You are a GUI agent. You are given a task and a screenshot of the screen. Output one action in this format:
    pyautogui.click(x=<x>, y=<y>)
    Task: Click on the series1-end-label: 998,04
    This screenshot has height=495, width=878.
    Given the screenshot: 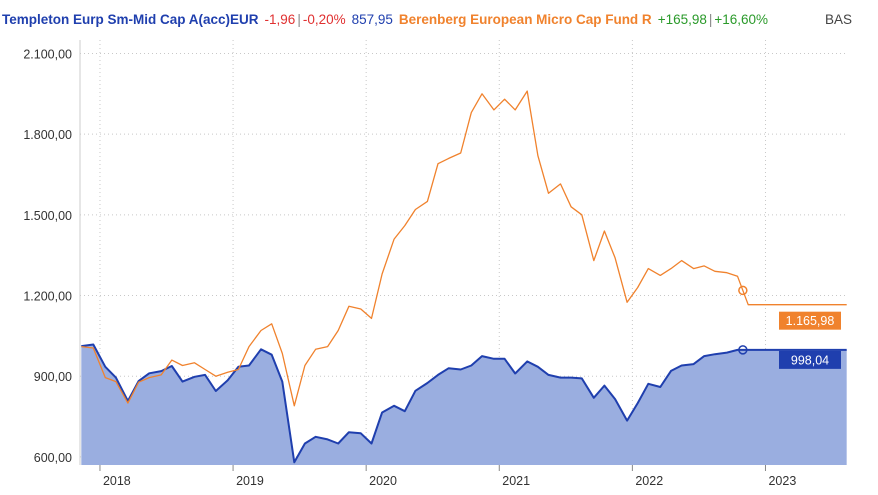 What is the action you would take?
    pyautogui.click(x=810, y=360)
    